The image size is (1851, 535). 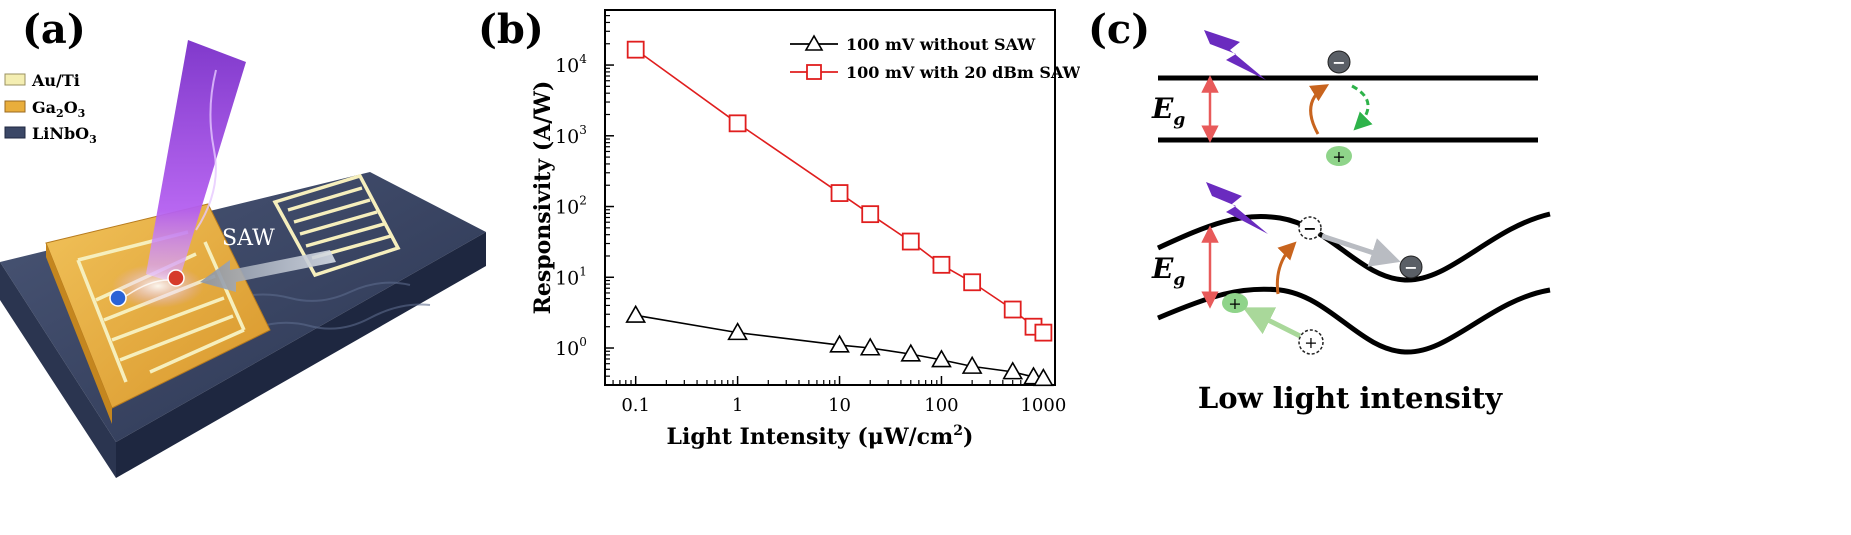 What do you see at coordinates (571, 64) in the screenshot?
I see `y-tick-label: 10⁴` at bounding box center [571, 64].